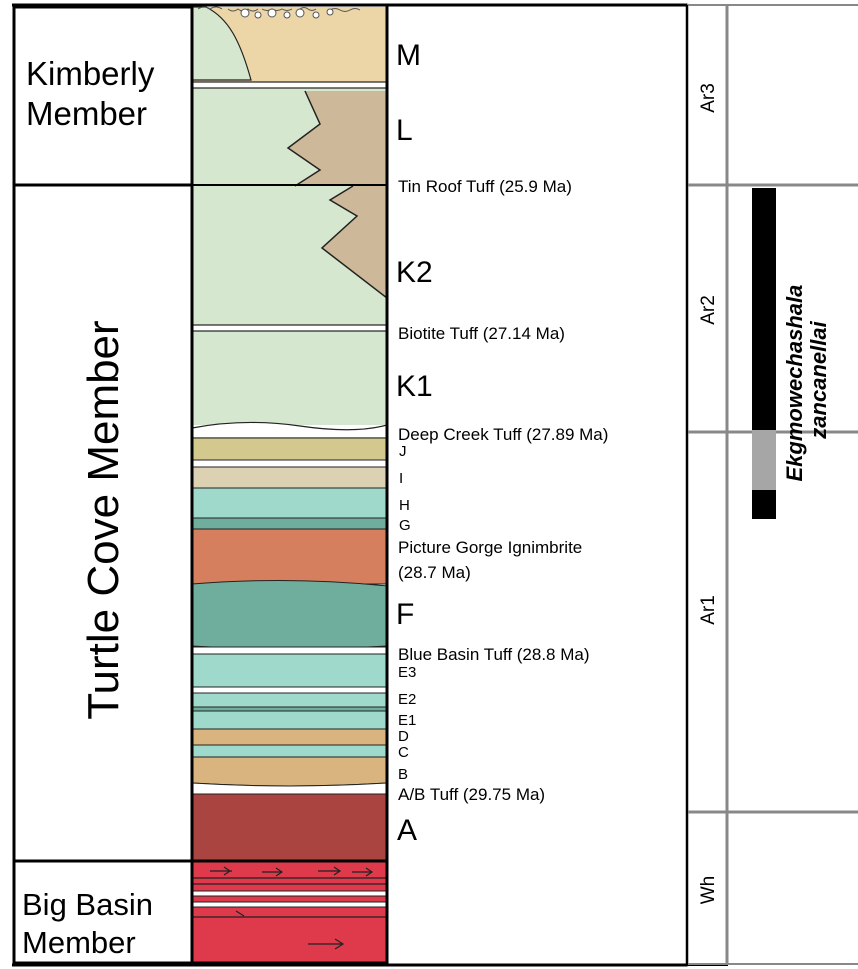  Describe the element at coordinates (289, 650) in the screenshot. I see `blue-basin-tuff-band` at that location.